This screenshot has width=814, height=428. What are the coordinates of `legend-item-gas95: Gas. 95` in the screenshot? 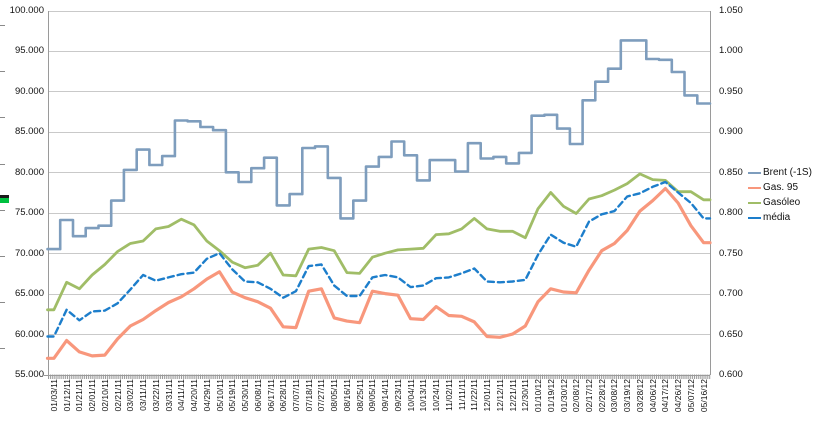 It's located at (780, 187).